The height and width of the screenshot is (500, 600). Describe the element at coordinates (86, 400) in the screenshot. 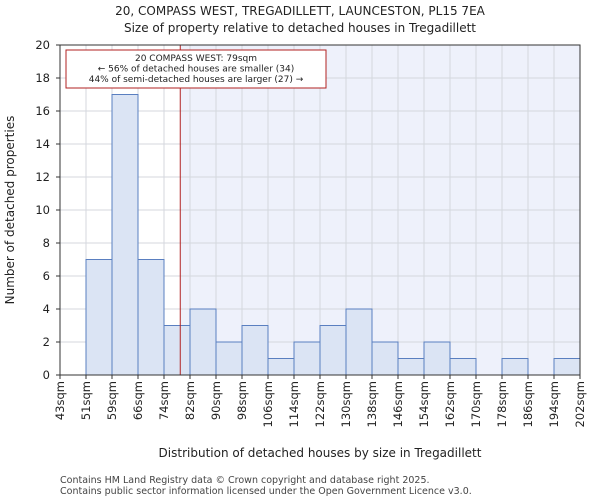

I see `x-tick-label: 51sqm` at that location.